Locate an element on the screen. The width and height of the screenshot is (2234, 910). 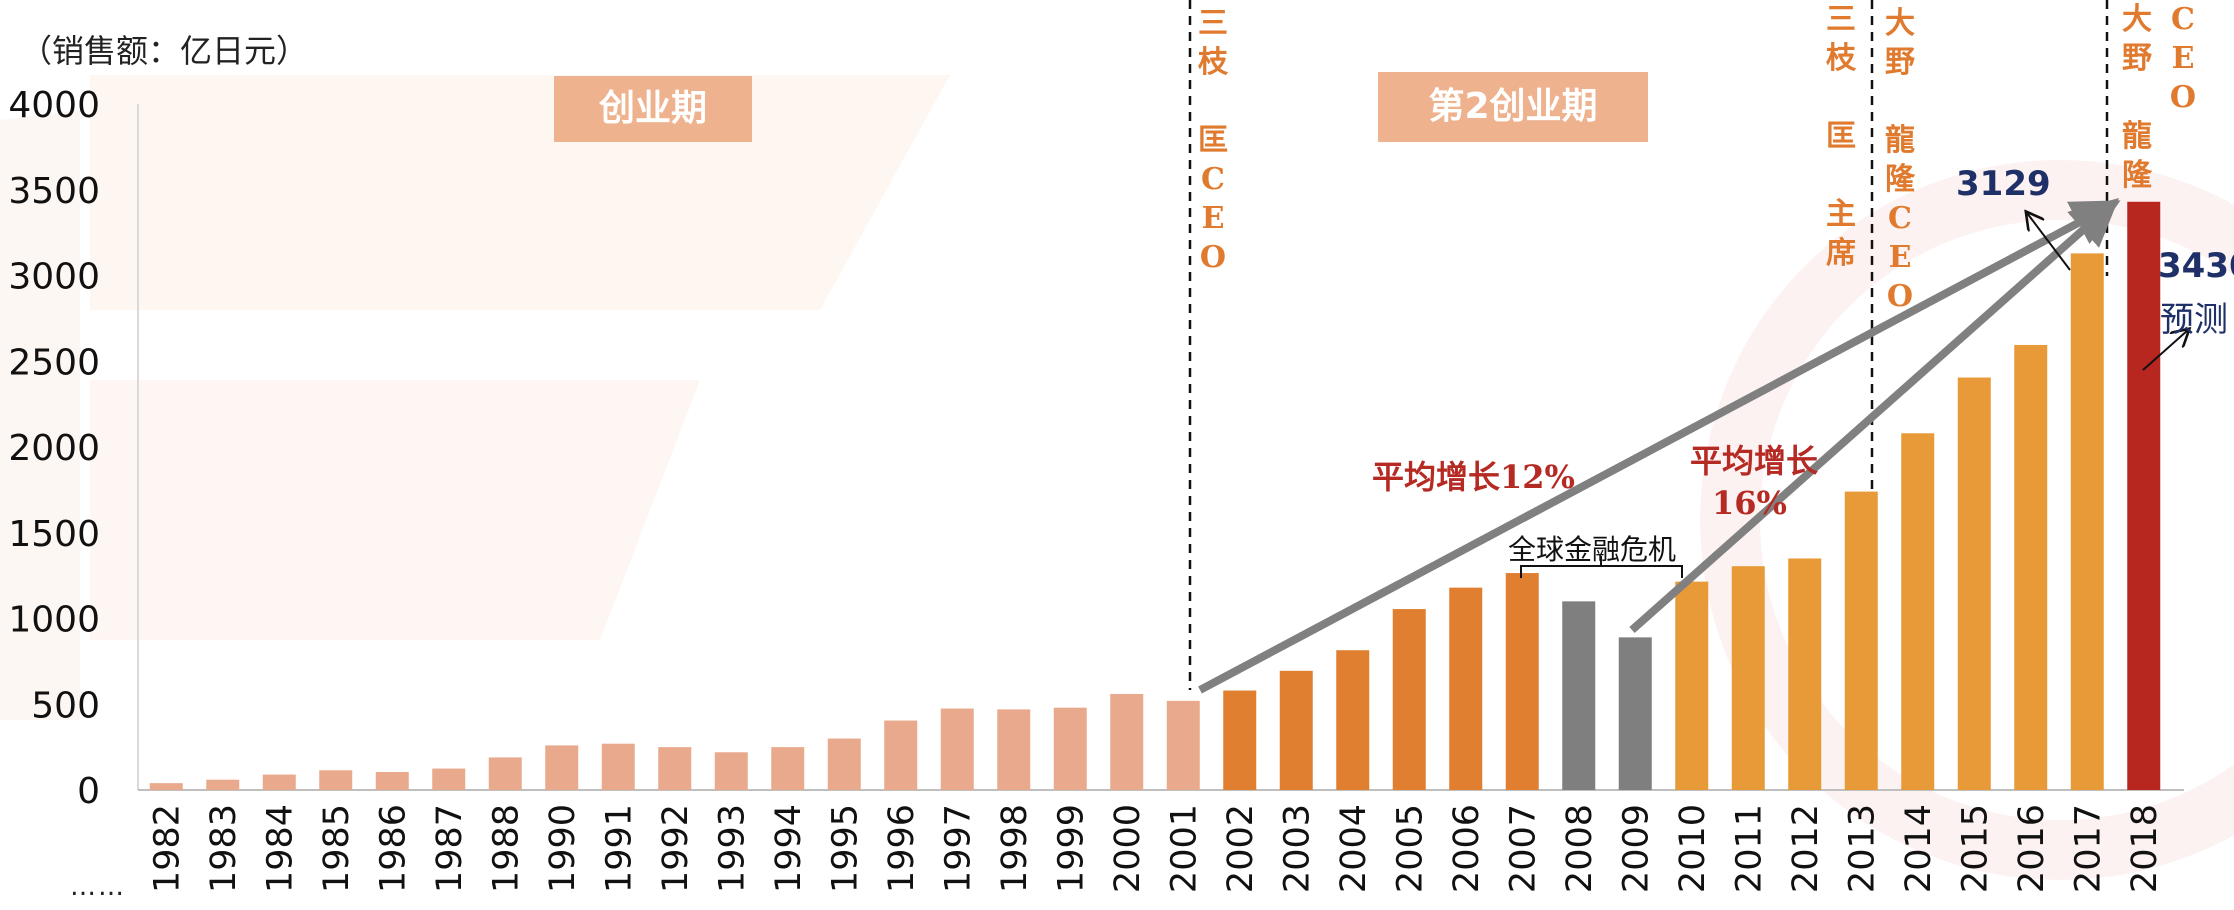
x-tick-label: 1994 is located at coordinates (789, 848).